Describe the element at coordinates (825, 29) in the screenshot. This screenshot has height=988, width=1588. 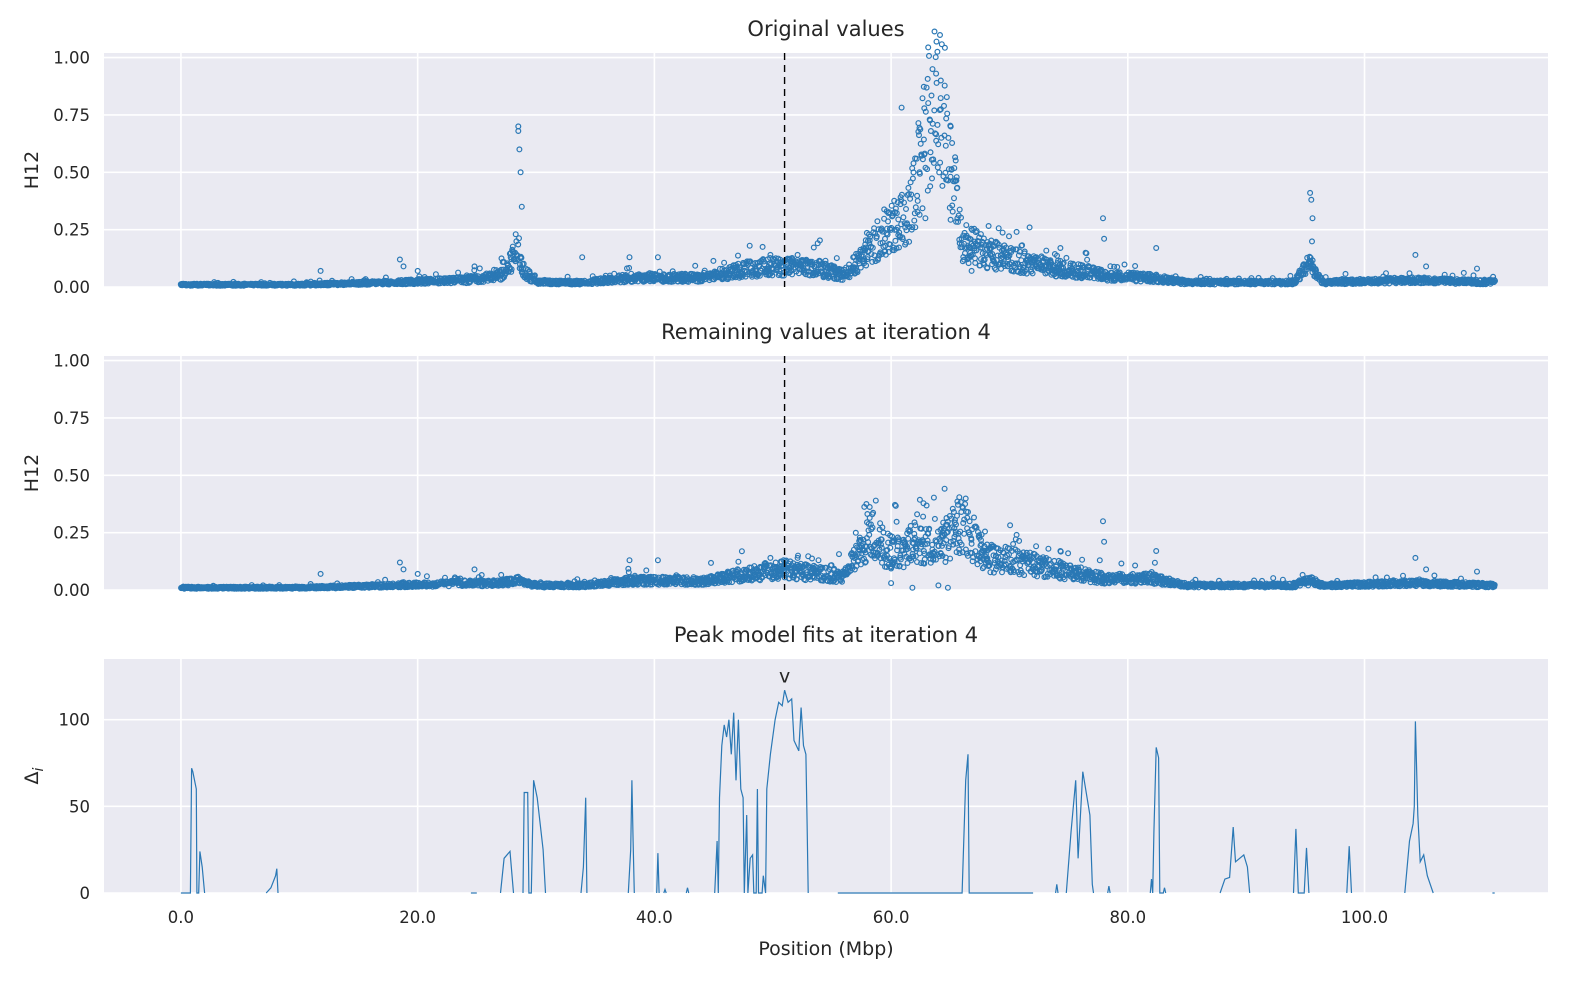
I see `panel-title: Original values` at that location.